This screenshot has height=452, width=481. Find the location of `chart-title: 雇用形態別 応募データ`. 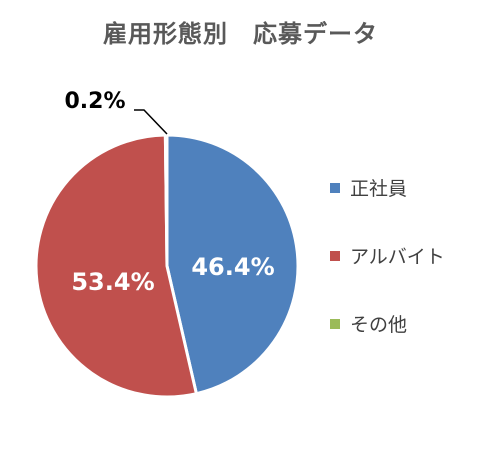

chart-title: 雇用形態別 応募データ is located at coordinates (240, 34).